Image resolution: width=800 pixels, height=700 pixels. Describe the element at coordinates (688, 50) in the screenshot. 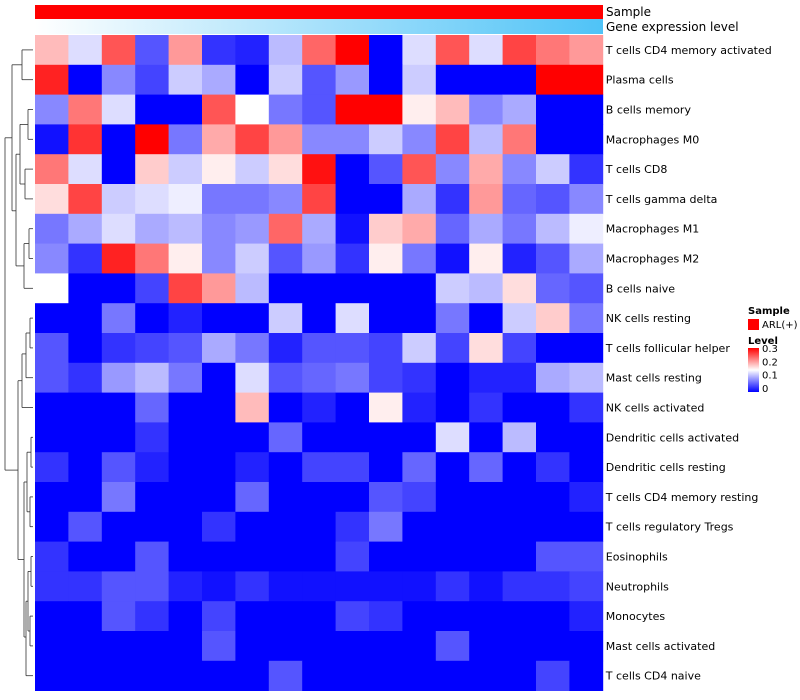

I see `row-label: T cells CD4 memory activated` at that location.